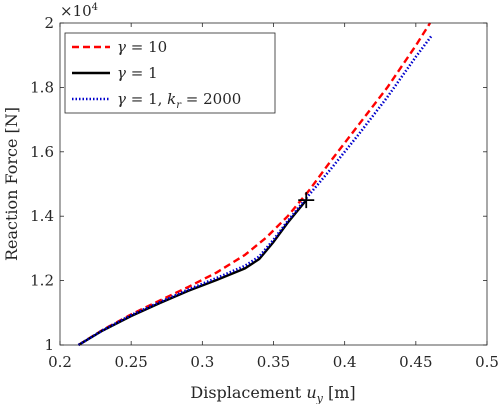  I want to click on legend-label-gamma-1: γ = 1, so click(137, 73).